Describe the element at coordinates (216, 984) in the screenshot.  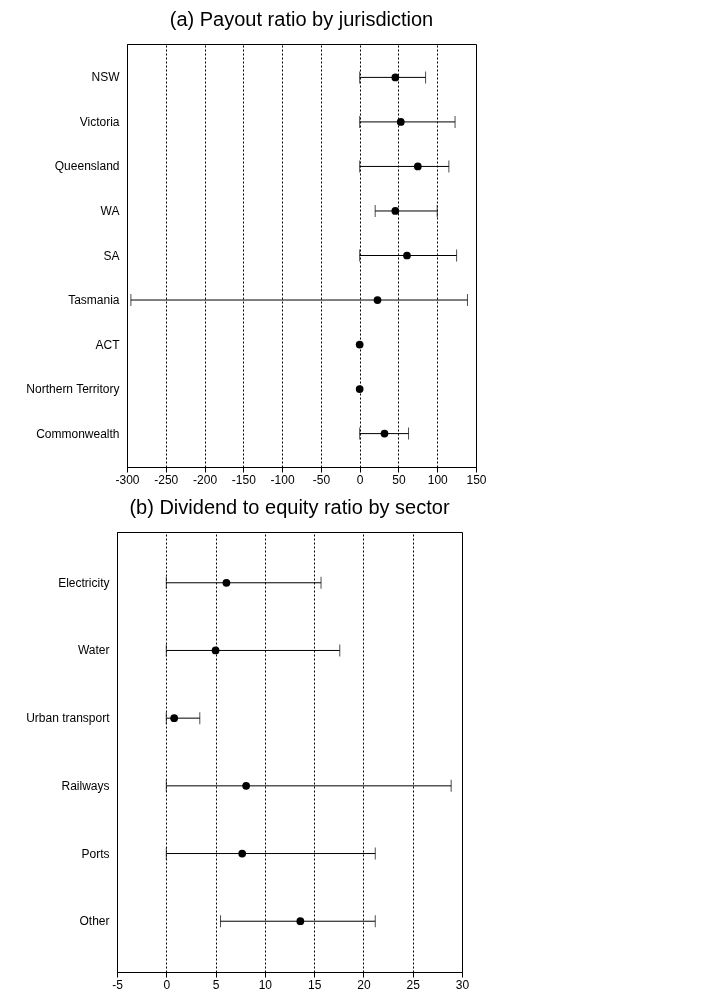
I see `x-tick-label: 5` at that location.